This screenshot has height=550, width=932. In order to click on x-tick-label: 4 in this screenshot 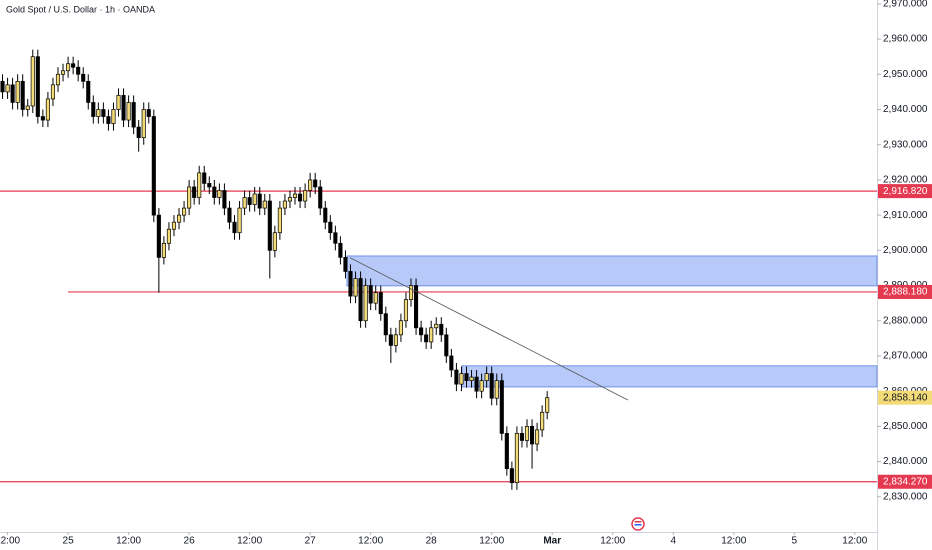, I will do `click(673, 541)`.